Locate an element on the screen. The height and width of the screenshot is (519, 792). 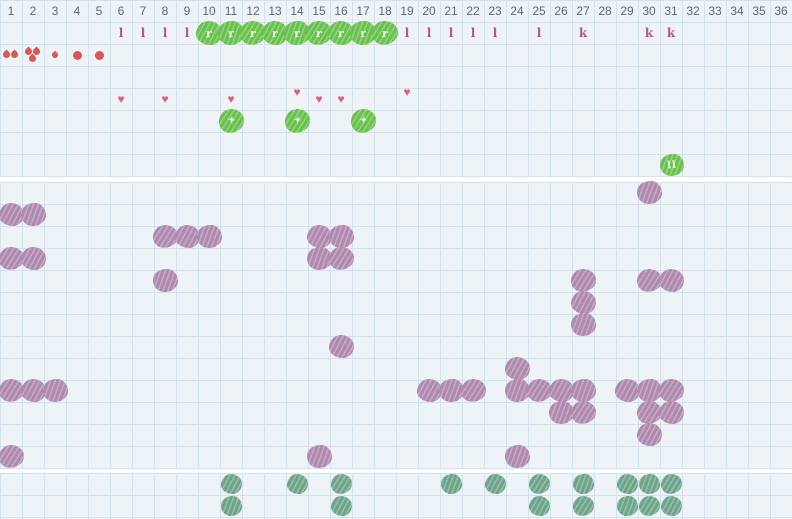
bottom-section-grid is located at coordinates (396, 495).